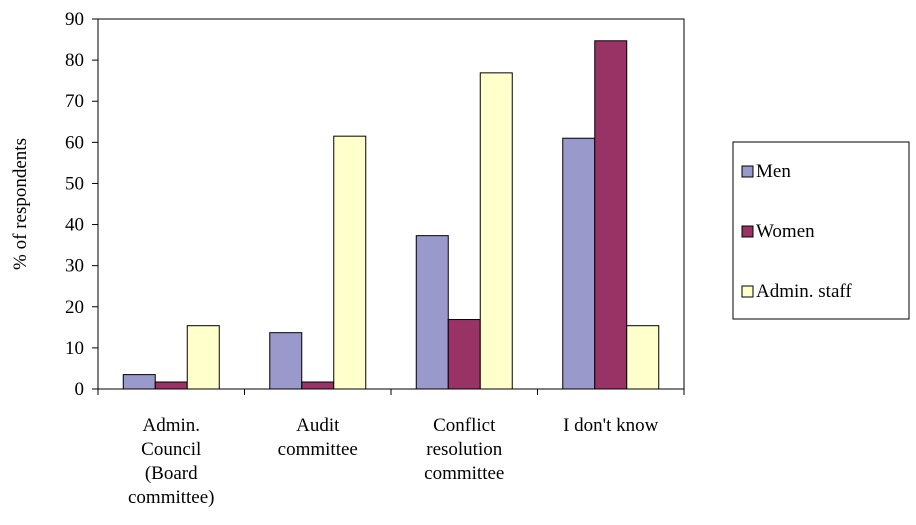 This screenshot has width=916, height=525. Describe the element at coordinates (171, 425) in the screenshot. I see `x-tick-label-line: Admin.` at that location.